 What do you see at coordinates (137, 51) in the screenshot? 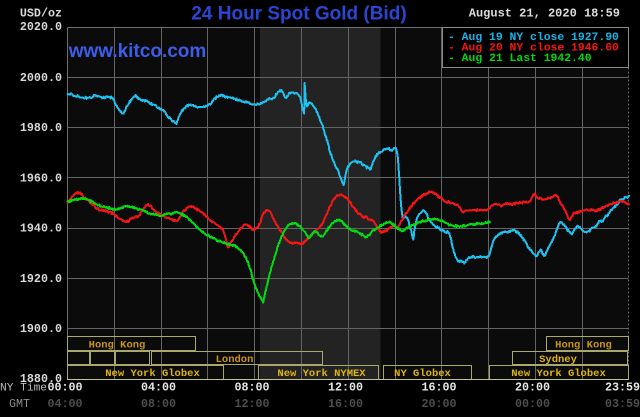
I see `svg-text: www.kitco.com` at bounding box center [137, 51].